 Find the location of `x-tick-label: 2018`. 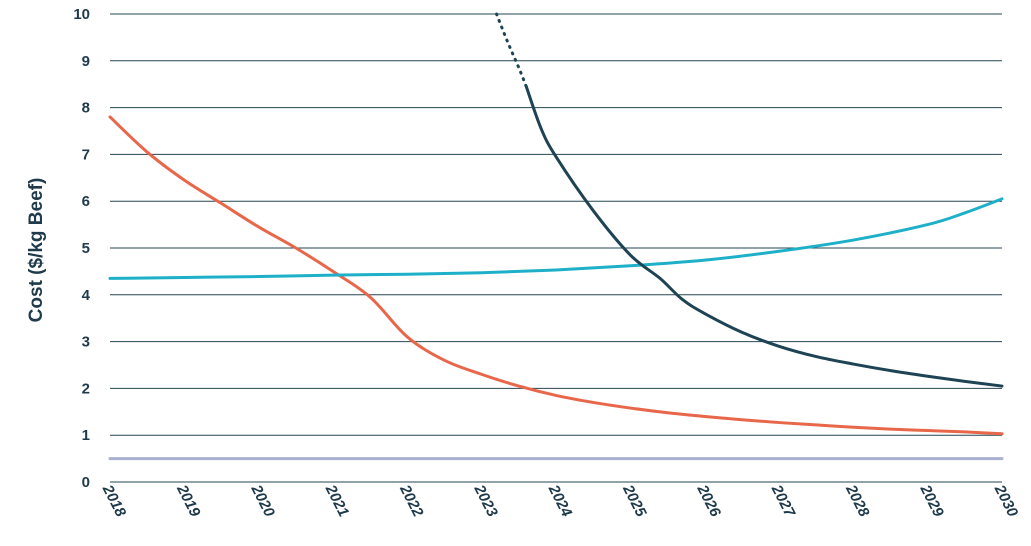

x-tick-label: 2018 is located at coordinates (113, 500).